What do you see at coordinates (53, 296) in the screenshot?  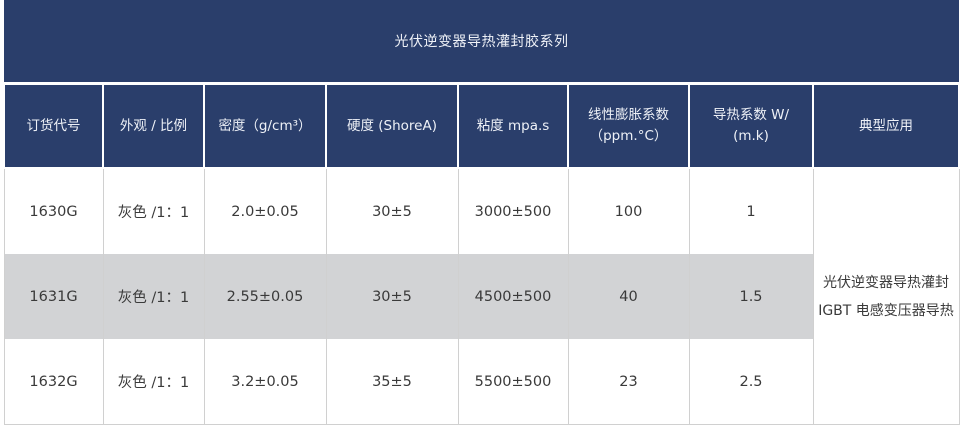 I see `cell-order-code: 1631G` at bounding box center [53, 296].